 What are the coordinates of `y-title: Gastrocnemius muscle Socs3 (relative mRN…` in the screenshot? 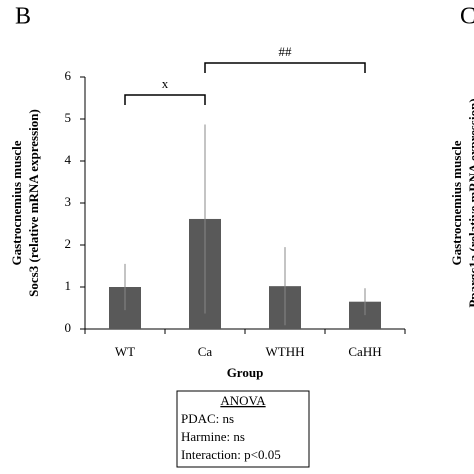 It's located at (25, 203).